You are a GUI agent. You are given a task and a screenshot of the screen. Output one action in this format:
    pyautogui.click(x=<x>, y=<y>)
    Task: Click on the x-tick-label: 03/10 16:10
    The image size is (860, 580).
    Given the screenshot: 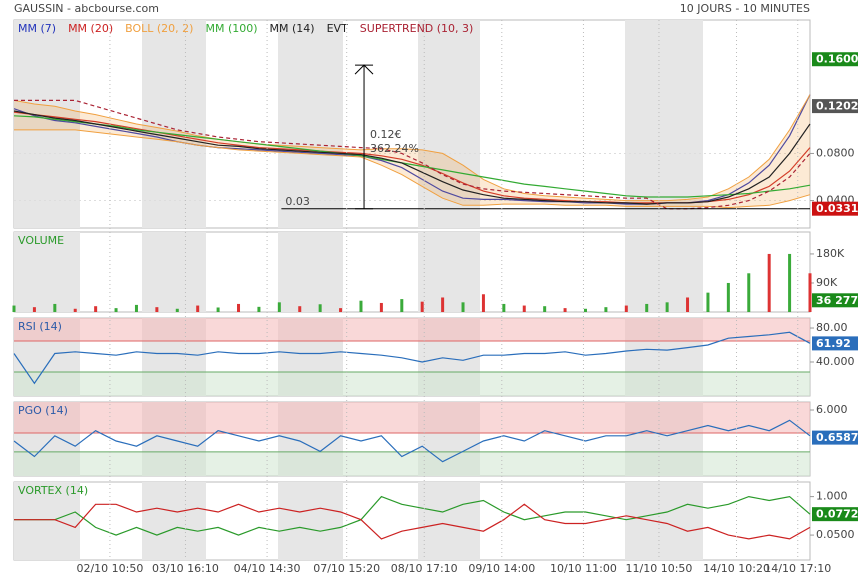 What is the action you would take?
    pyautogui.click(x=185, y=568)
    